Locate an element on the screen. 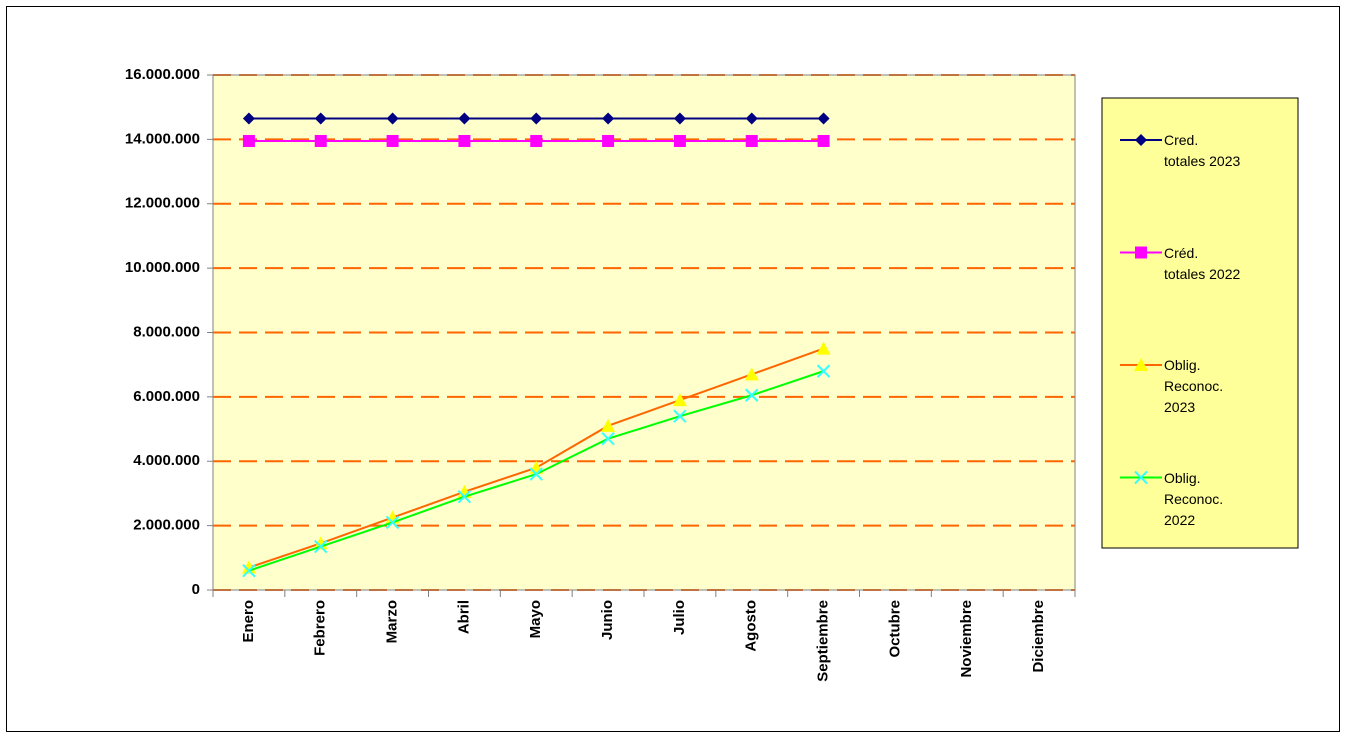 Image resolution: width=1346 pixels, height=741 pixels. legend-label-box: Créd. totales 2022 is located at coordinates (1202, 263).